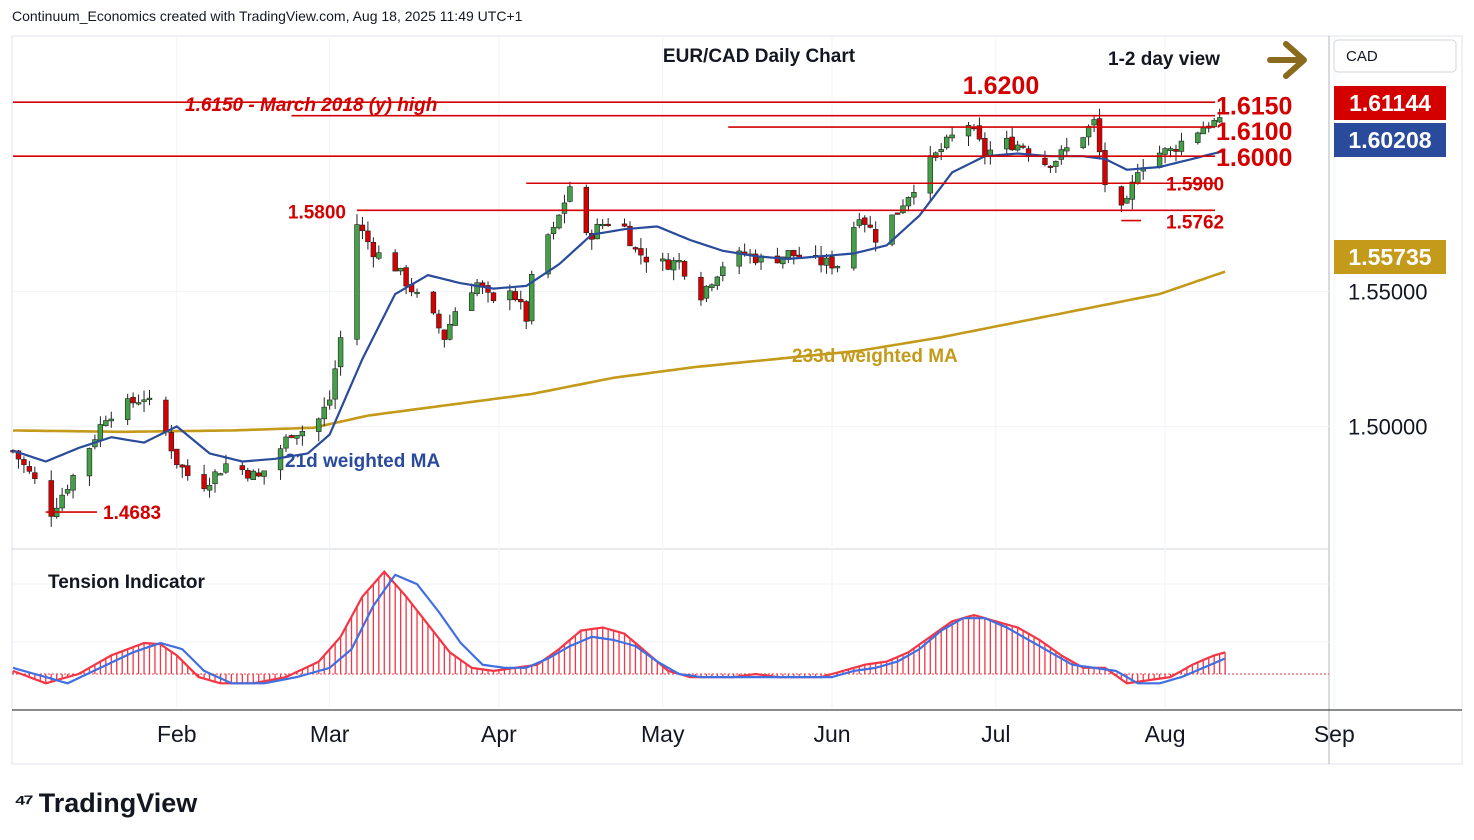 Image resolution: width=1474 pixels, height=840 pixels. What do you see at coordinates (1390, 103) in the screenshot?
I see `price-badge` at bounding box center [1390, 103].